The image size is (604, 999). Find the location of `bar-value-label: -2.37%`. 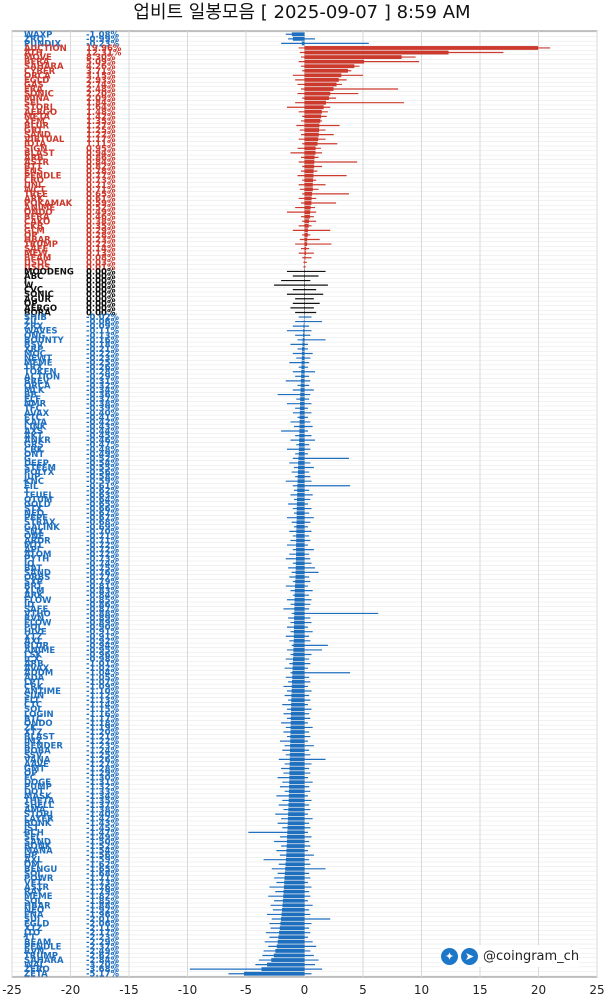

bar-value-label: -2.37% is located at coordinates (102, 947).